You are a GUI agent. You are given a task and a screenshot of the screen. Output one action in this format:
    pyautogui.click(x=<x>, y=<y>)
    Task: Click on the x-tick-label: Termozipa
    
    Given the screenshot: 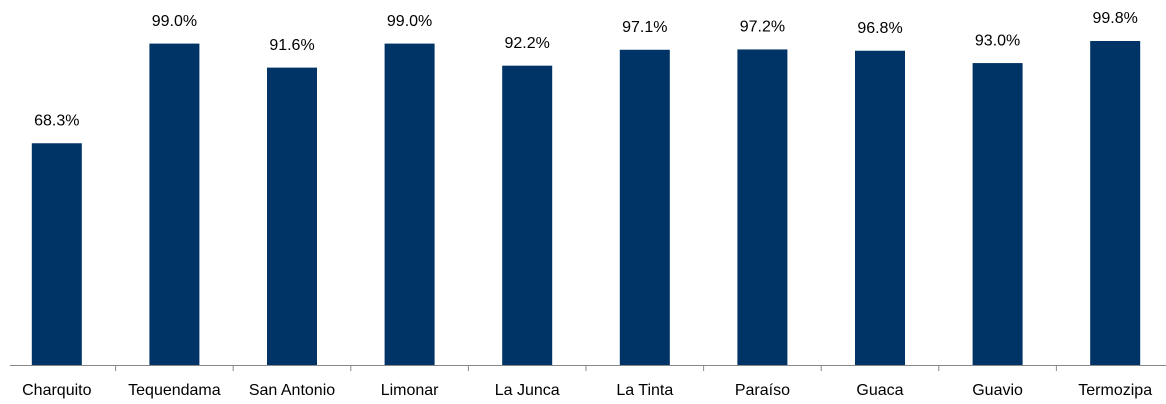 What is the action you would take?
    pyautogui.click(x=1115, y=390)
    